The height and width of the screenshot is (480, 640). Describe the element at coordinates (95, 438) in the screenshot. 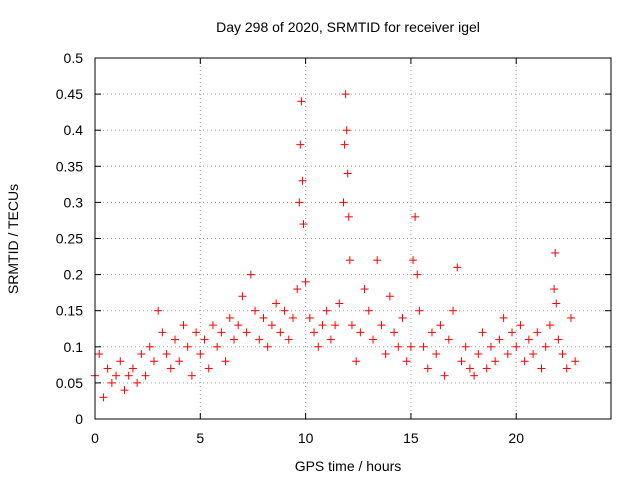

I see `x-tick-label: 0` at that location.